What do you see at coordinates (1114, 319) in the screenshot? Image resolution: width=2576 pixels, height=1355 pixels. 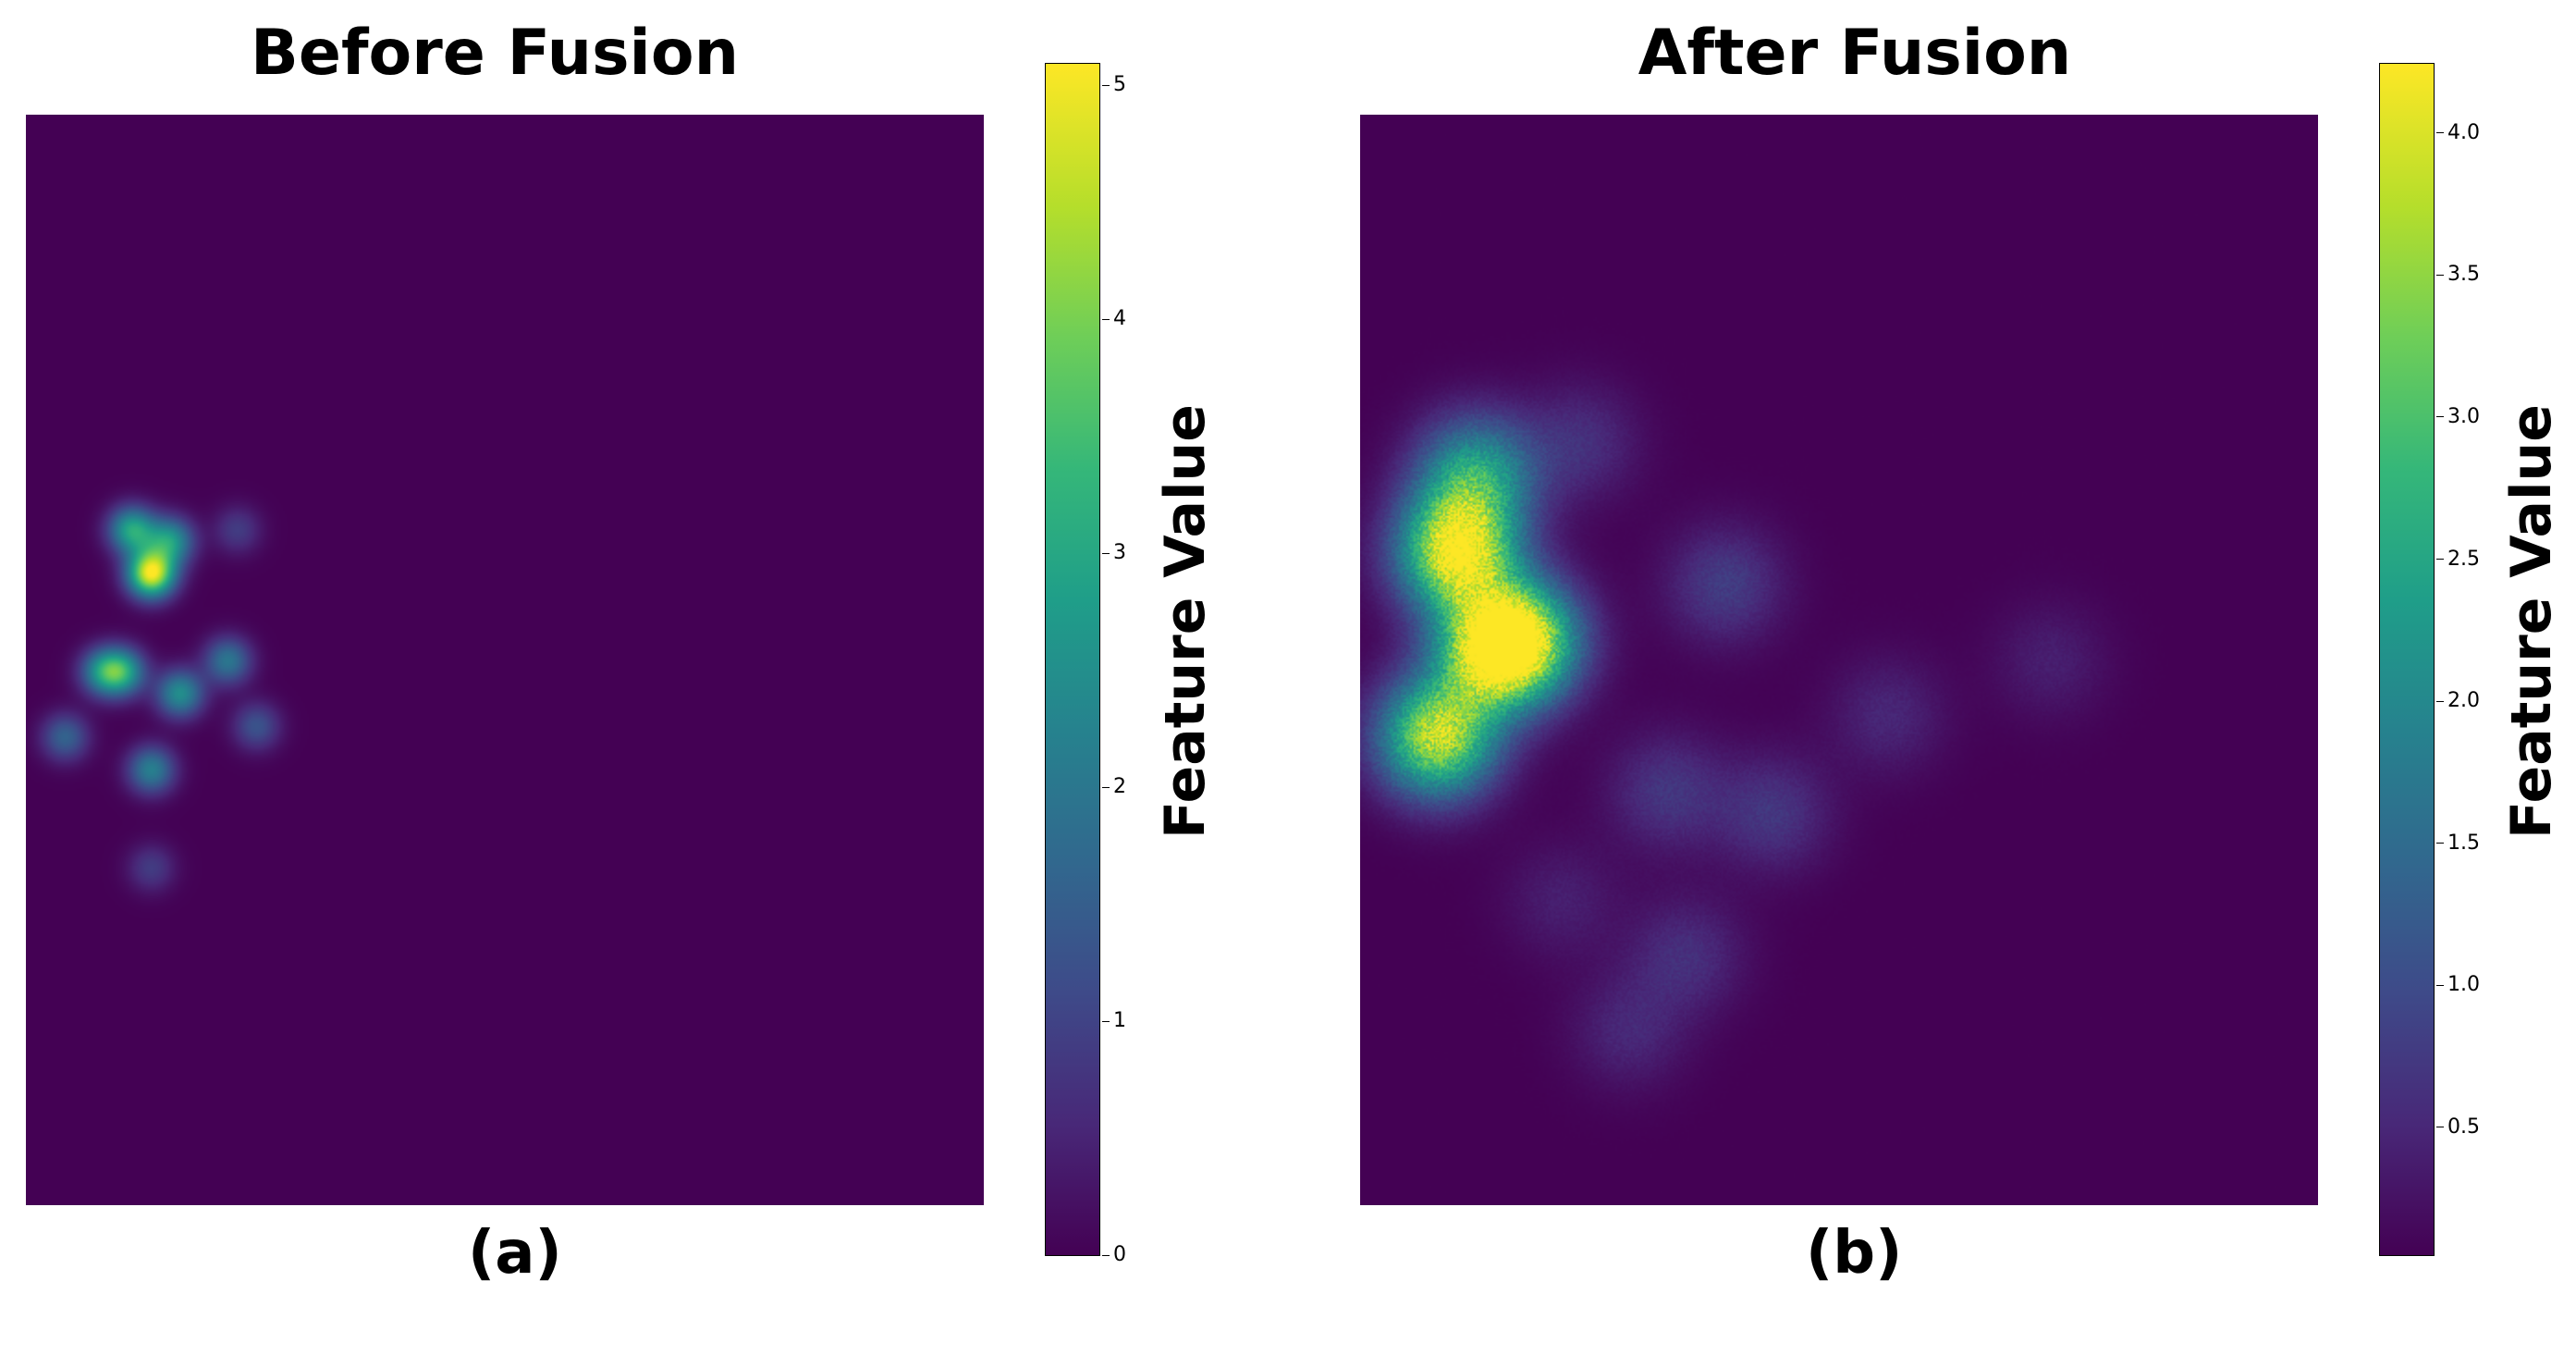 I see `colorbar-tick-label: 4` at bounding box center [1114, 319].